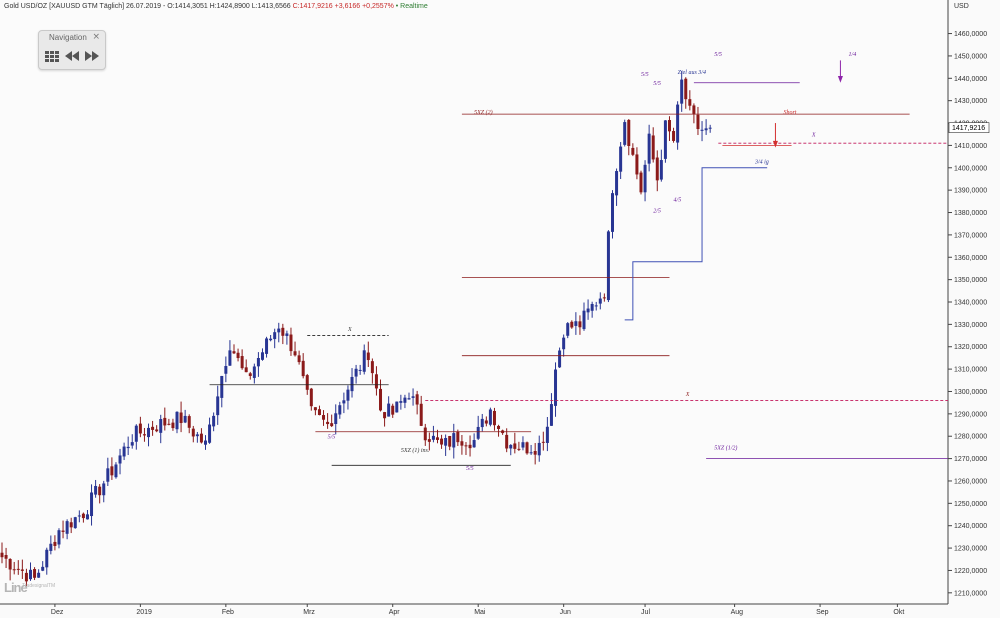 This screenshot has width=1000, height=618. I want to click on realtime-badge: • Realtime, so click(411, 6).